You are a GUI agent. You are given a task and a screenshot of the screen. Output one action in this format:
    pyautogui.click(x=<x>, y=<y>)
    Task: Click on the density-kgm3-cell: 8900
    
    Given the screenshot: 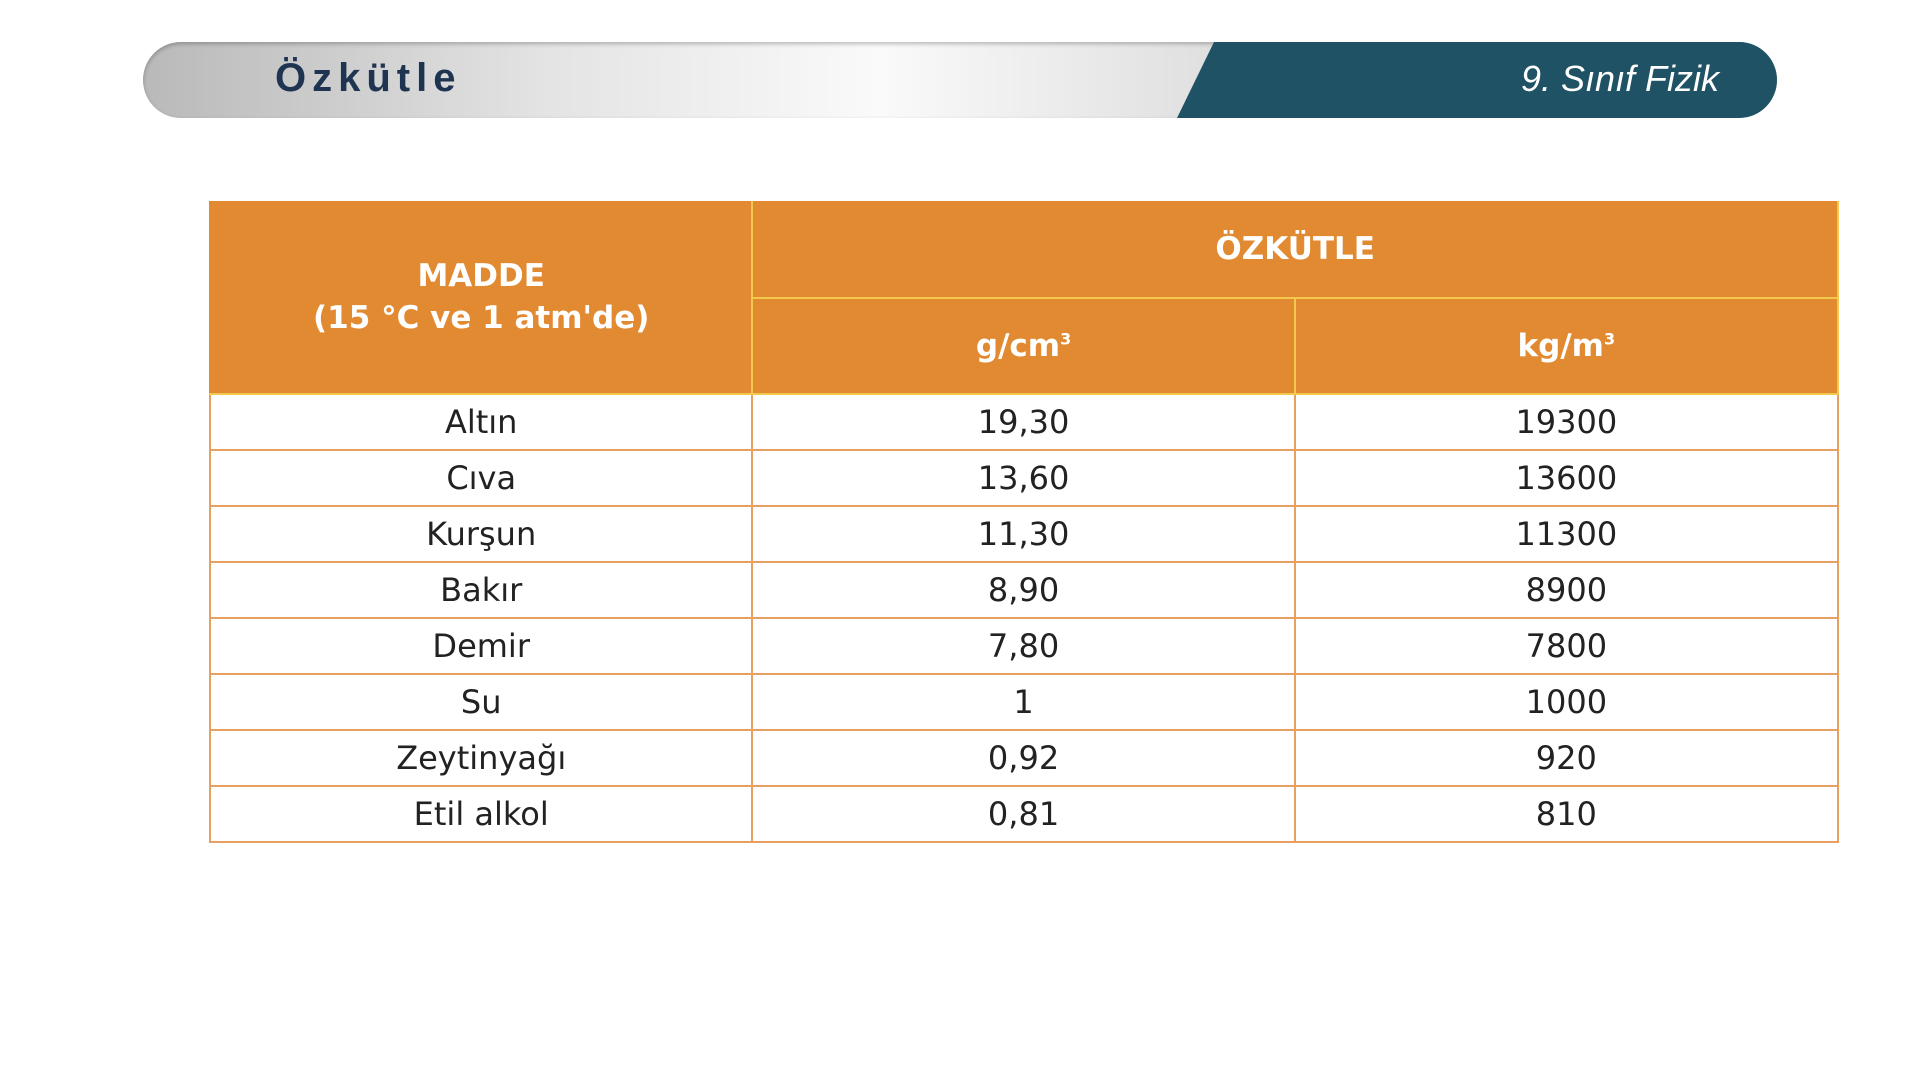 What is the action you would take?
    pyautogui.click(x=1566, y=590)
    